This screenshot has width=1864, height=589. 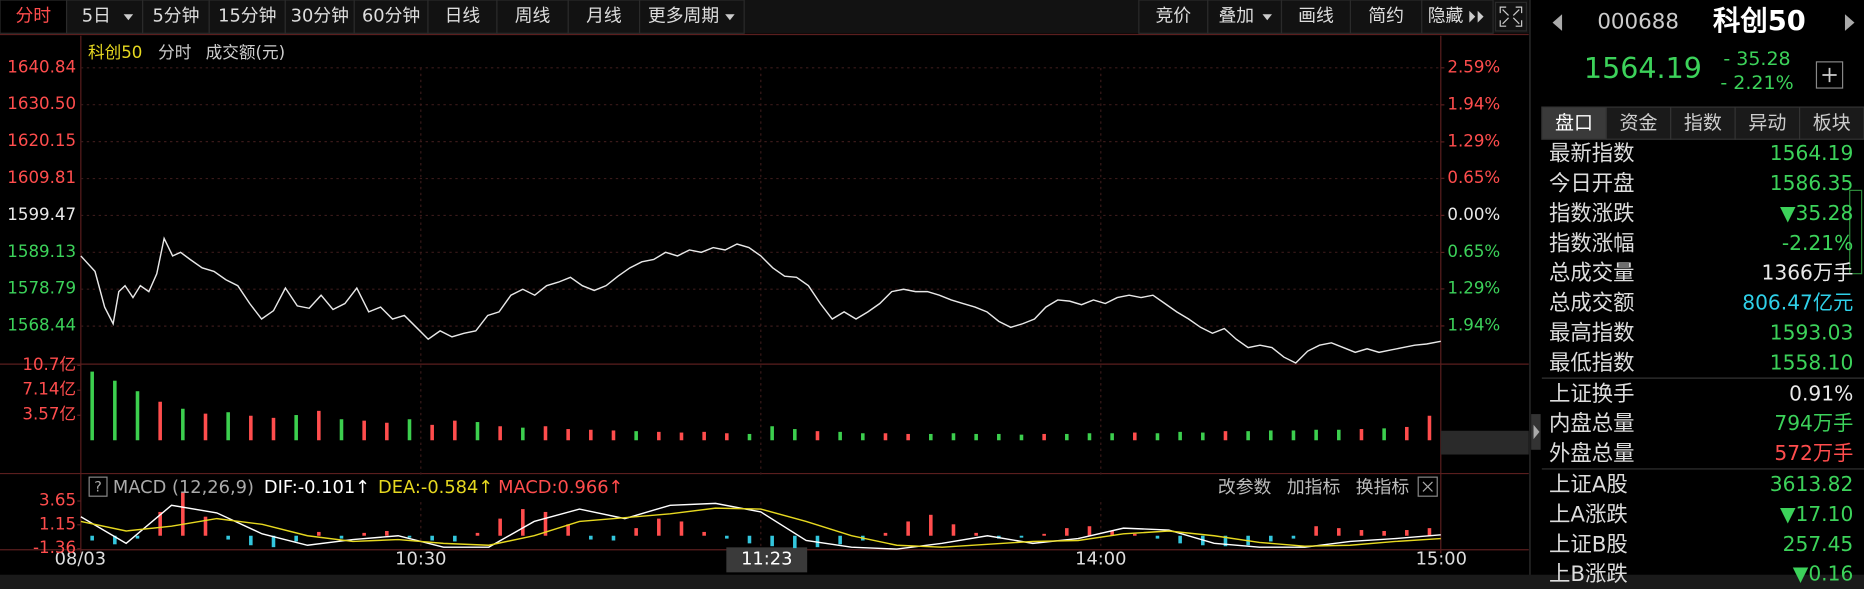 I want to click on add-button, so click(x=1829, y=75).